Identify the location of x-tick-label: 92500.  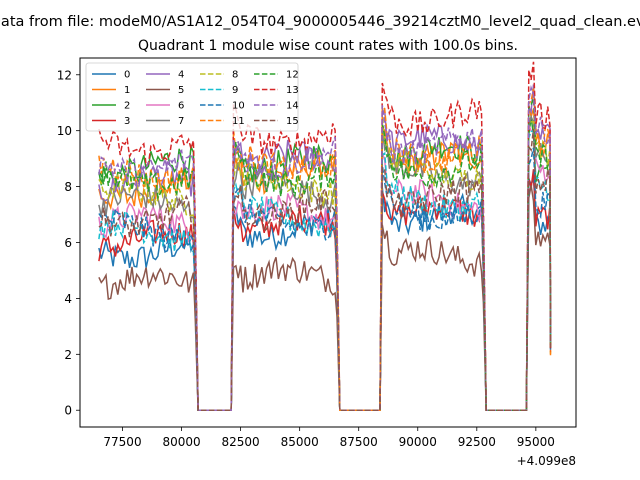
(477, 442).